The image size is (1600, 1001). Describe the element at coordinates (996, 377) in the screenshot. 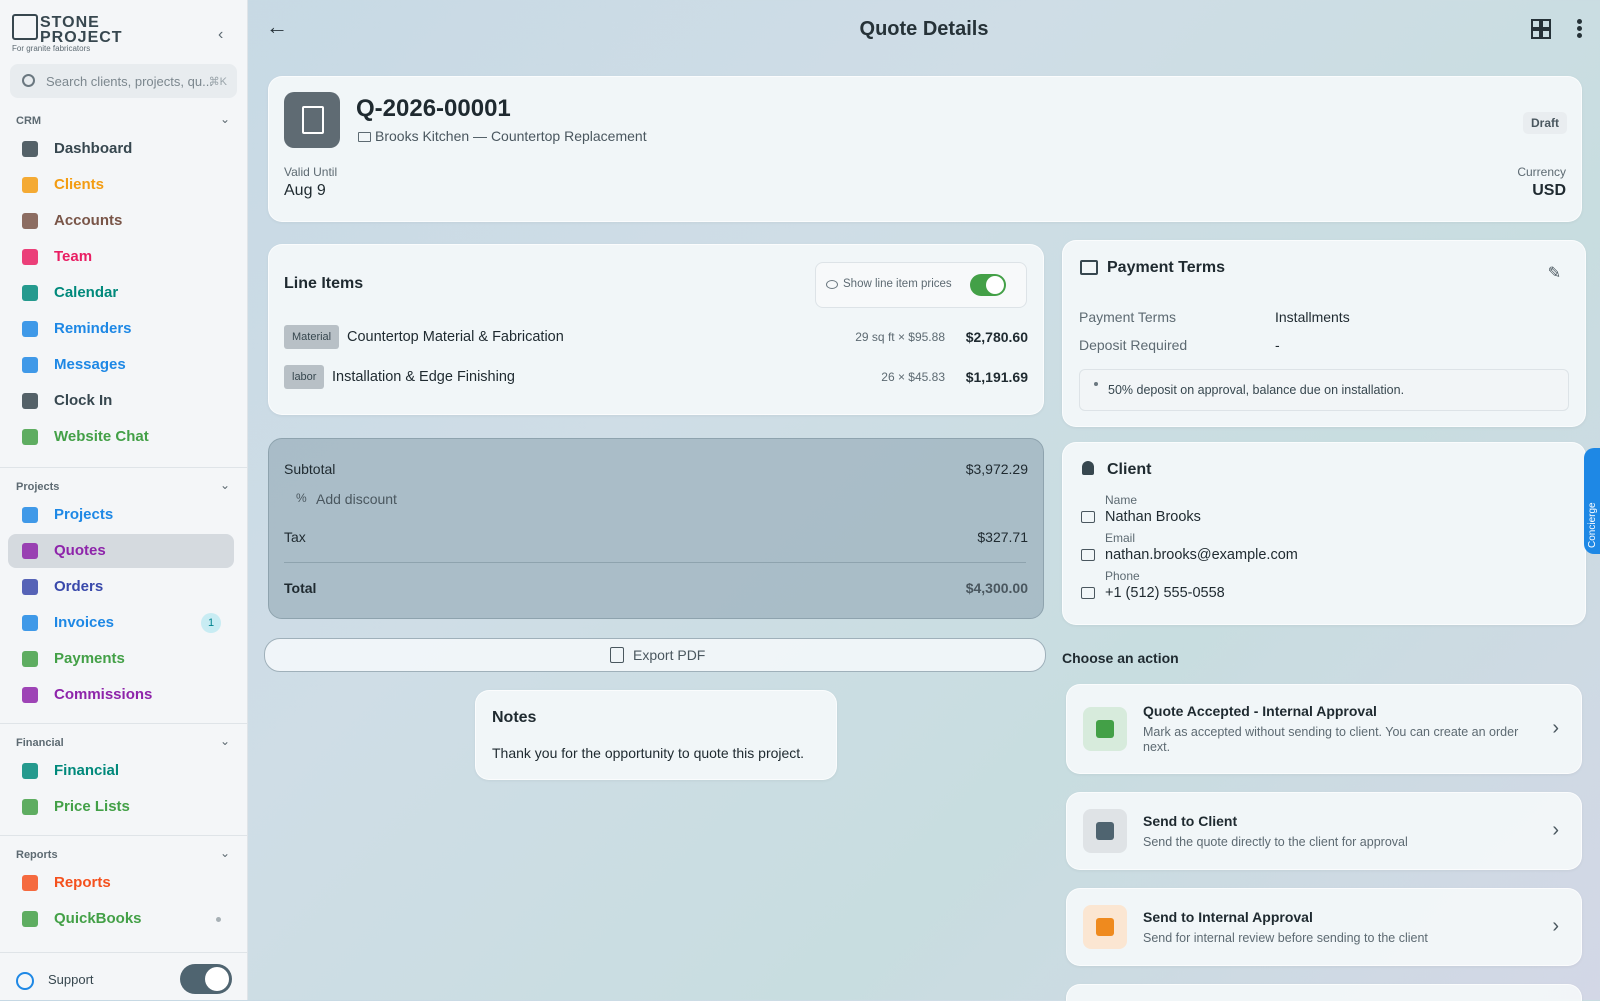

I see `item-amount: $1,191.69` at that location.